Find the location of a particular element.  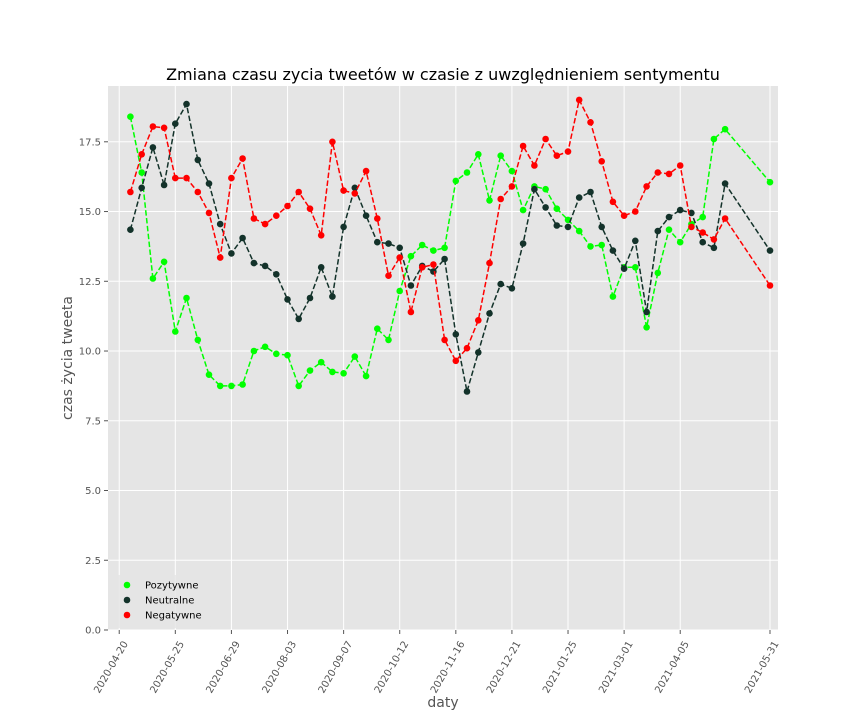

legend-marker is located at coordinates (127, 615).